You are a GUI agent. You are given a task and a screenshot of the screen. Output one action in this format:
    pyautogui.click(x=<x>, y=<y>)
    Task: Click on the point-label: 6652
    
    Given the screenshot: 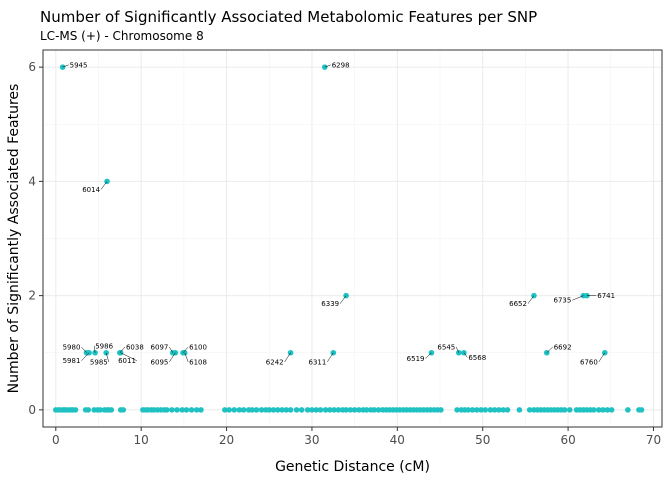 What is the action you would take?
    pyautogui.click(x=518, y=304)
    